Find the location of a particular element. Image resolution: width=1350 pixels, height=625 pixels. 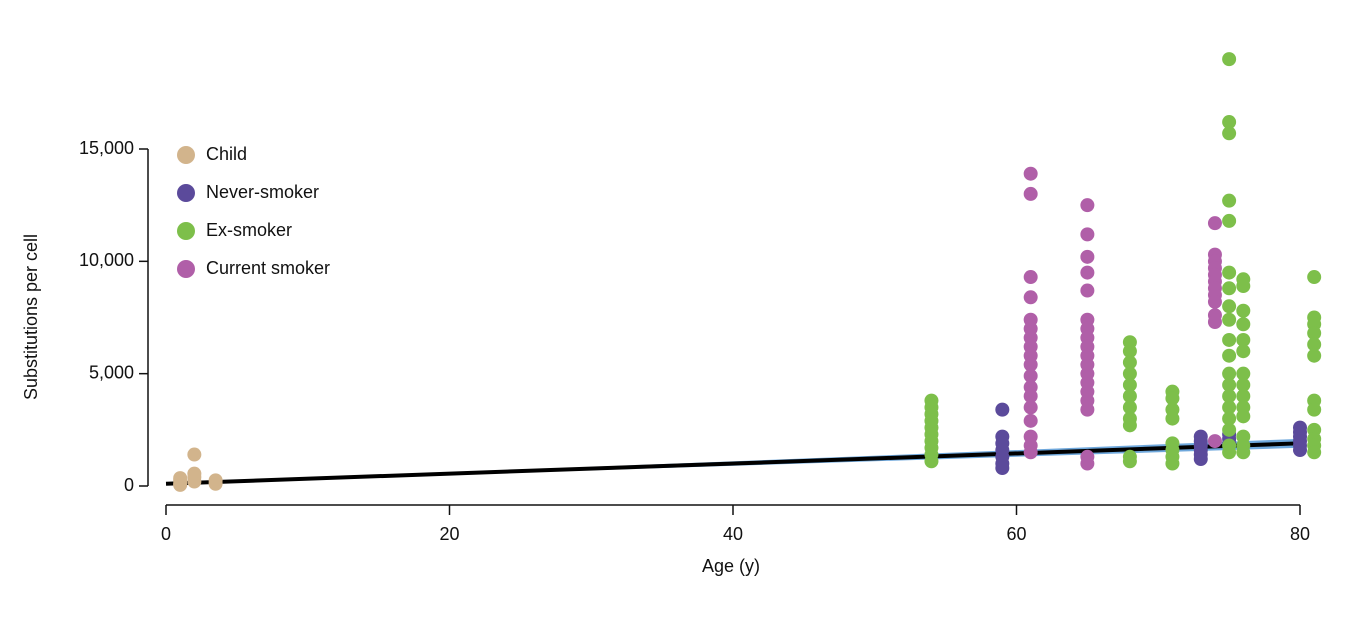

x-axis-label: Age (y) is located at coordinates (731, 566).